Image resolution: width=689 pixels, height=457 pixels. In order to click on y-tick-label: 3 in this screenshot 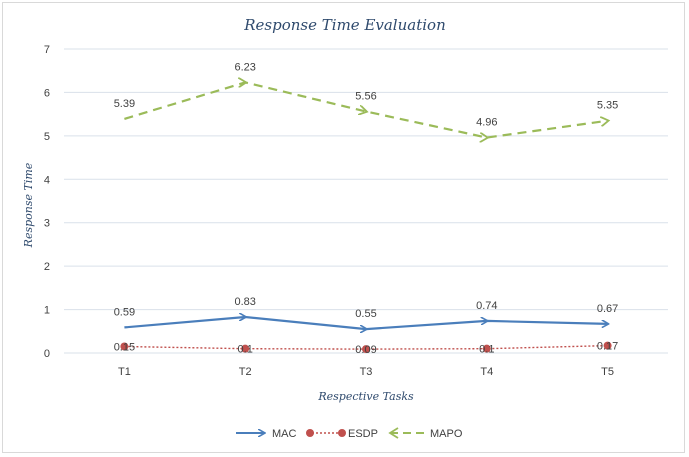, I will do `click(47, 224)`.